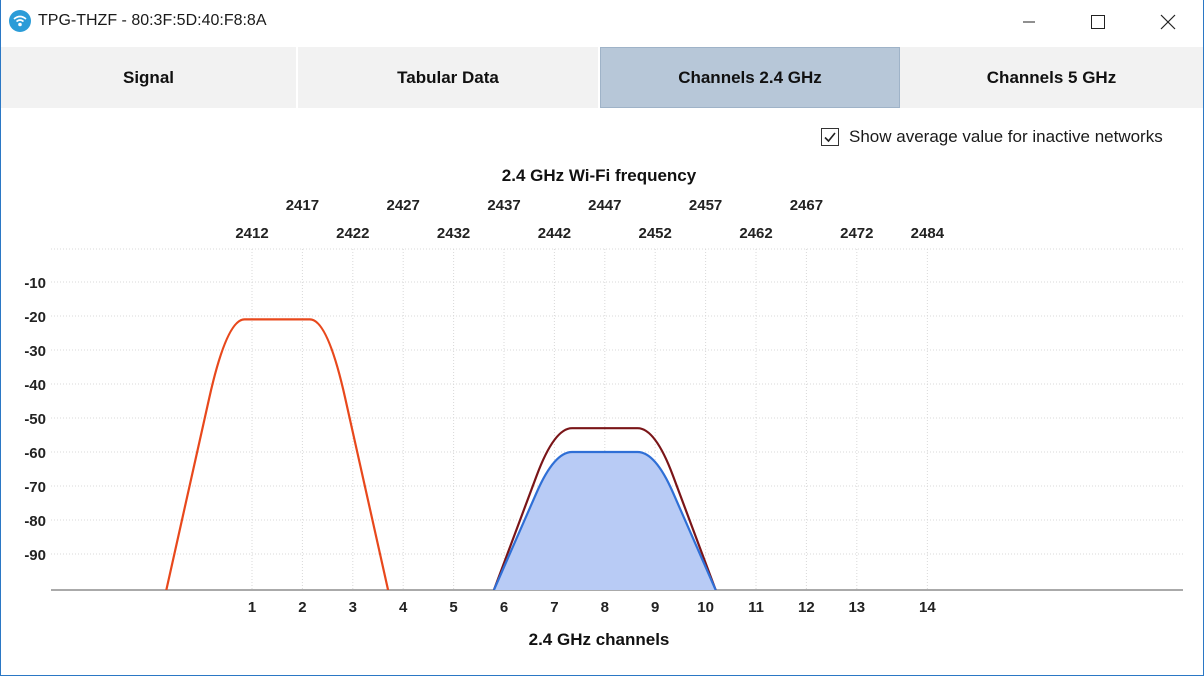 The width and height of the screenshot is (1204, 677). Describe the element at coordinates (35, 385) in the screenshot. I see `y-tick-label: -40` at that location.